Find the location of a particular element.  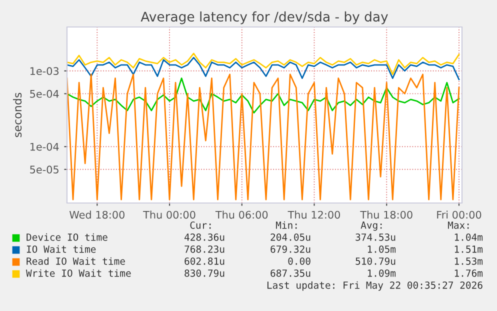

y-axis-title: seconds is located at coordinates (17, 115).